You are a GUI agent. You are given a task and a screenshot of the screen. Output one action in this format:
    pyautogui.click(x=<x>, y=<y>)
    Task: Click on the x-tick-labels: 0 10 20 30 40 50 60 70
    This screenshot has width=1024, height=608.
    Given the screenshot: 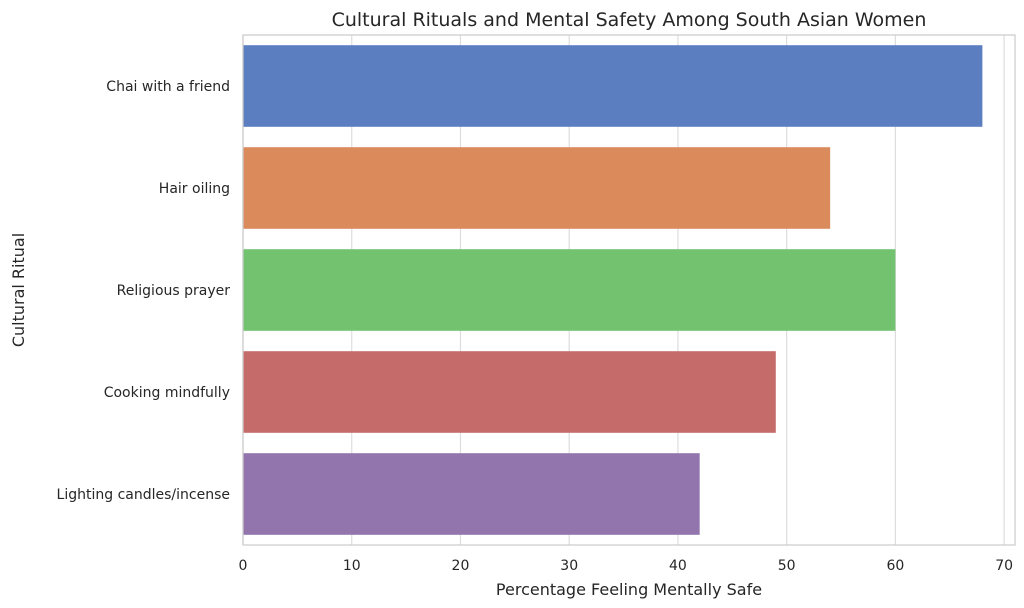 What is the action you would take?
    pyautogui.click(x=626, y=566)
    